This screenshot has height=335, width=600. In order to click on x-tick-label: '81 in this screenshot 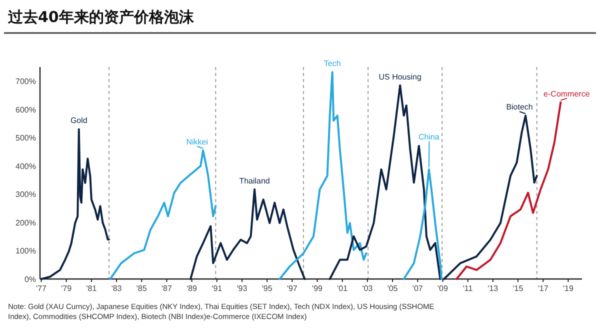, I will do `click(92, 288)`.